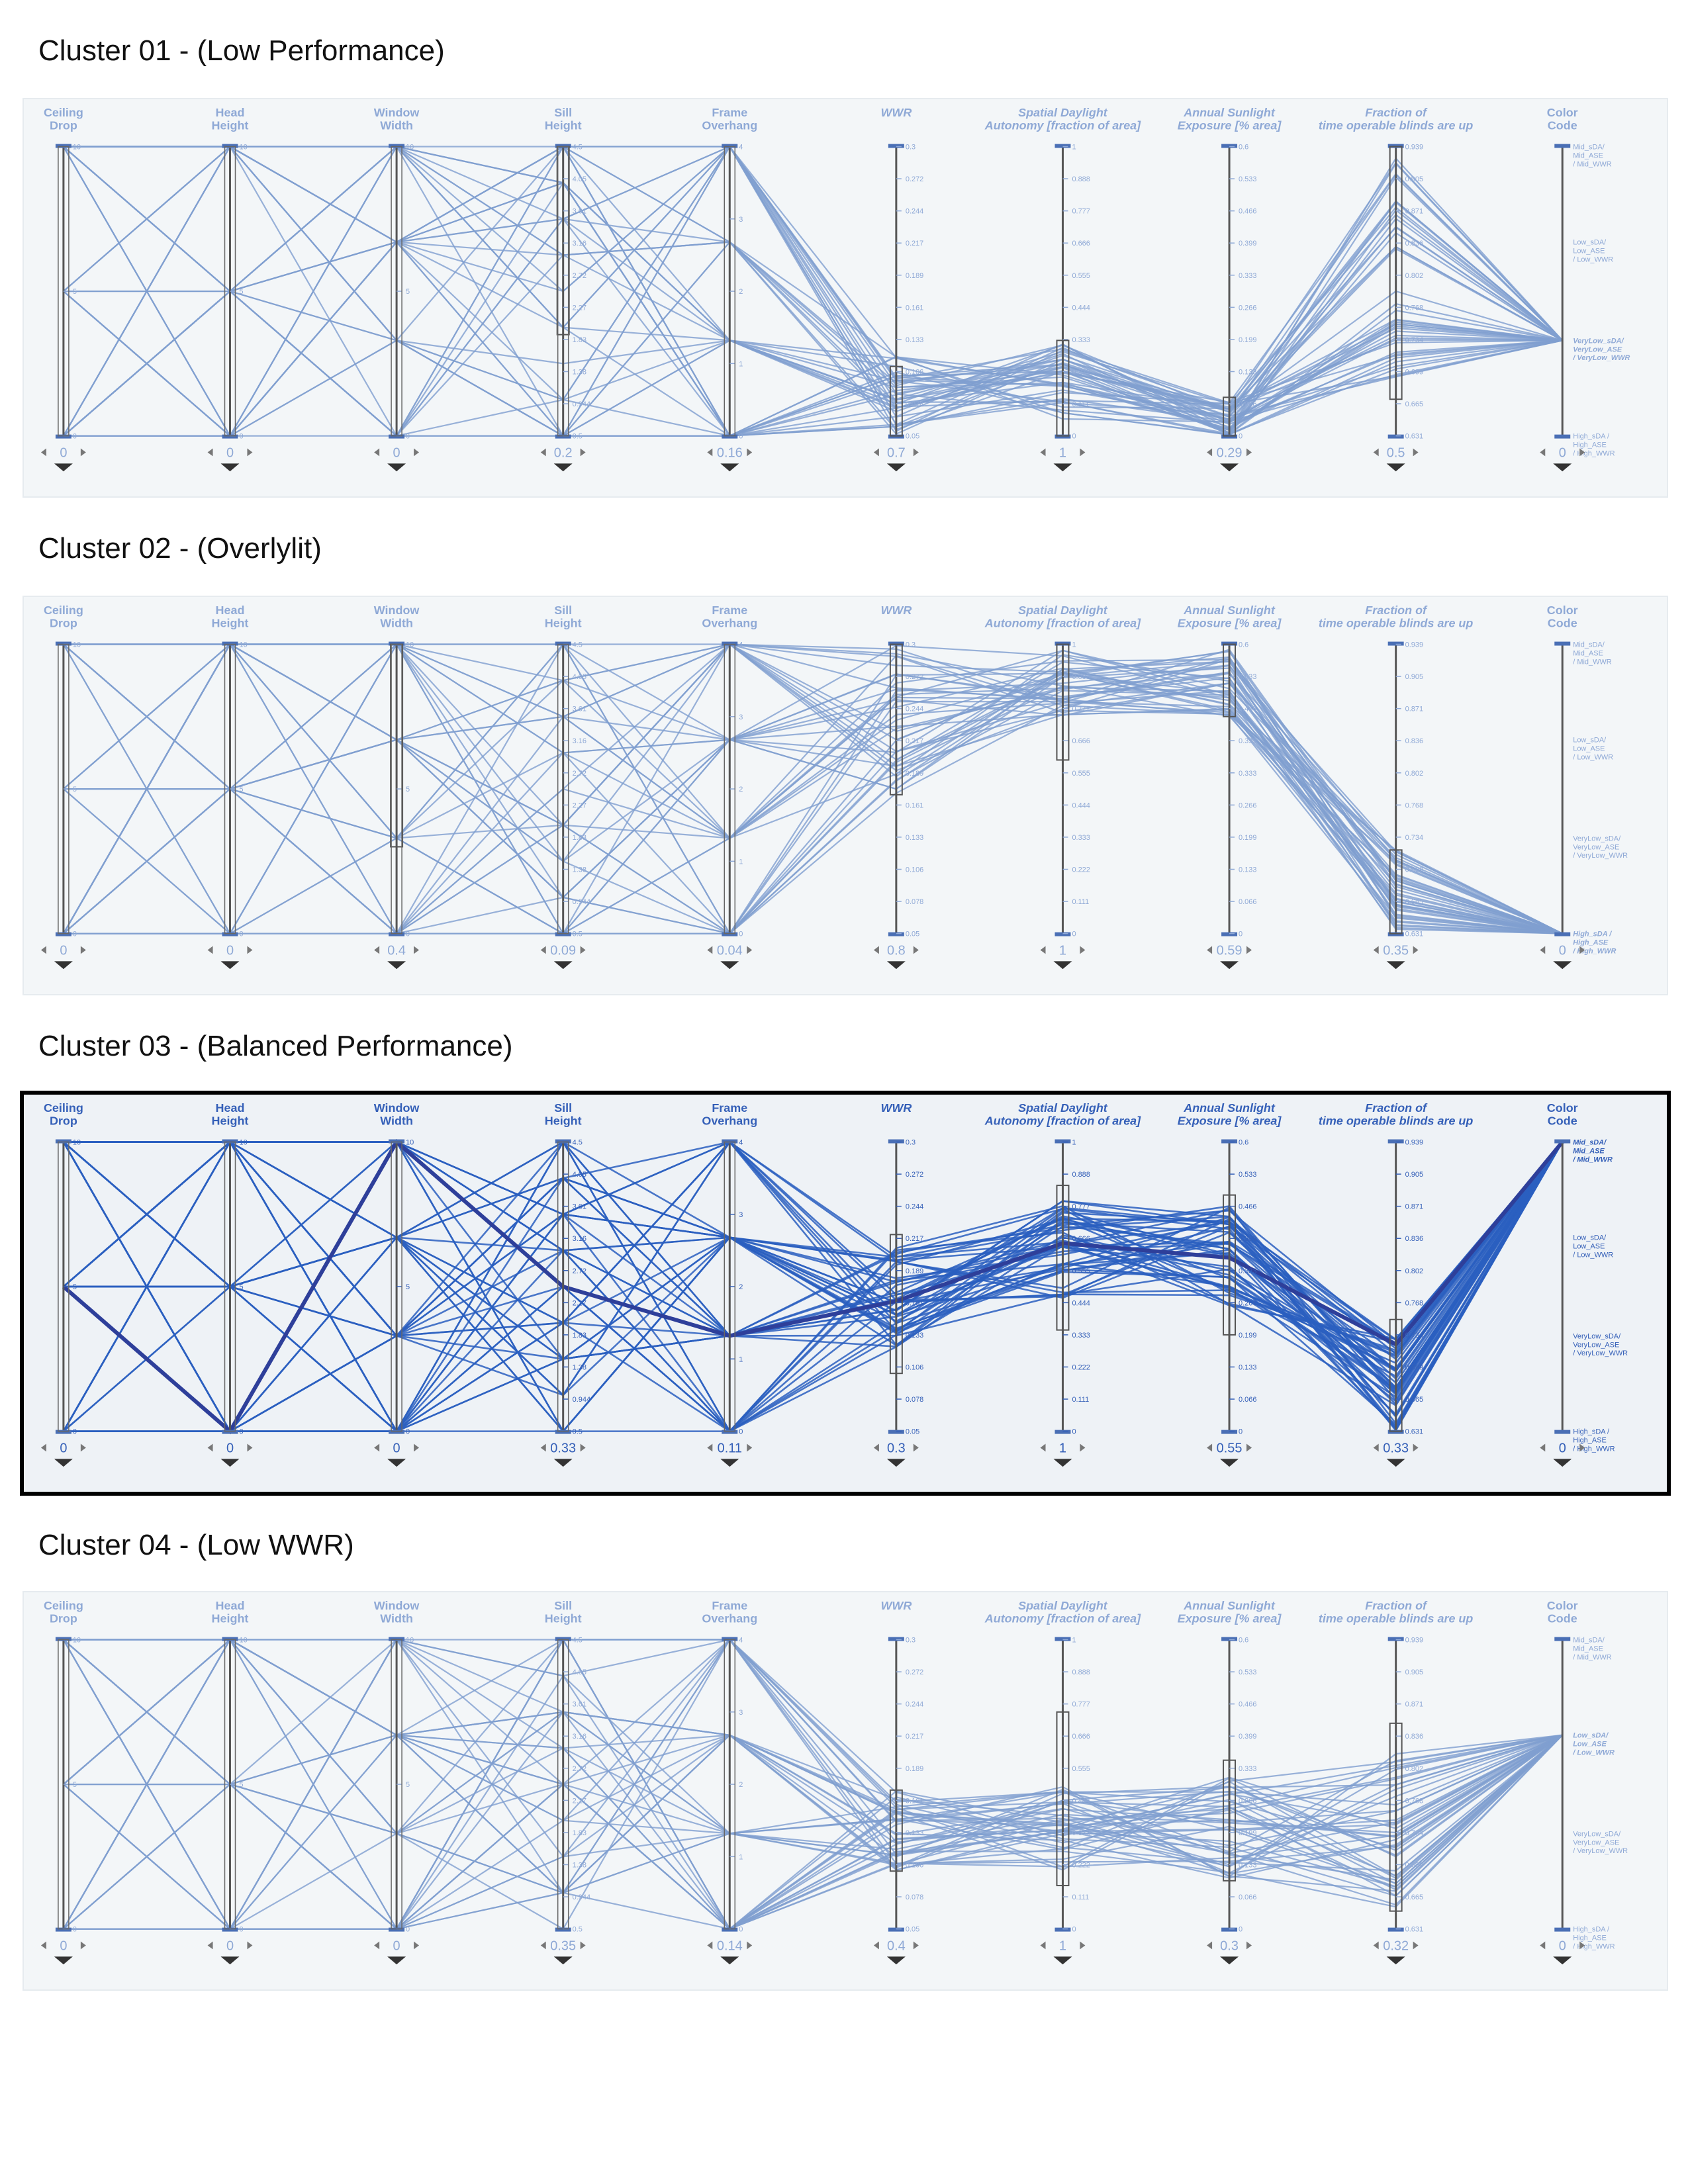 The height and width of the screenshot is (2184, 1688). I want to click on range-value: 0.8, so click(896, 950).